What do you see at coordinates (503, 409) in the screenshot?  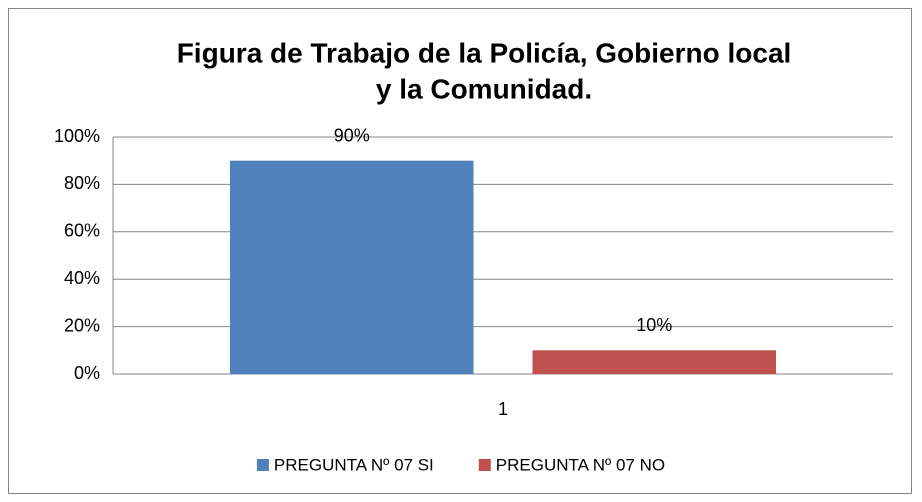 I see `x-tick-label: 1` at bounding box center [503, 409].